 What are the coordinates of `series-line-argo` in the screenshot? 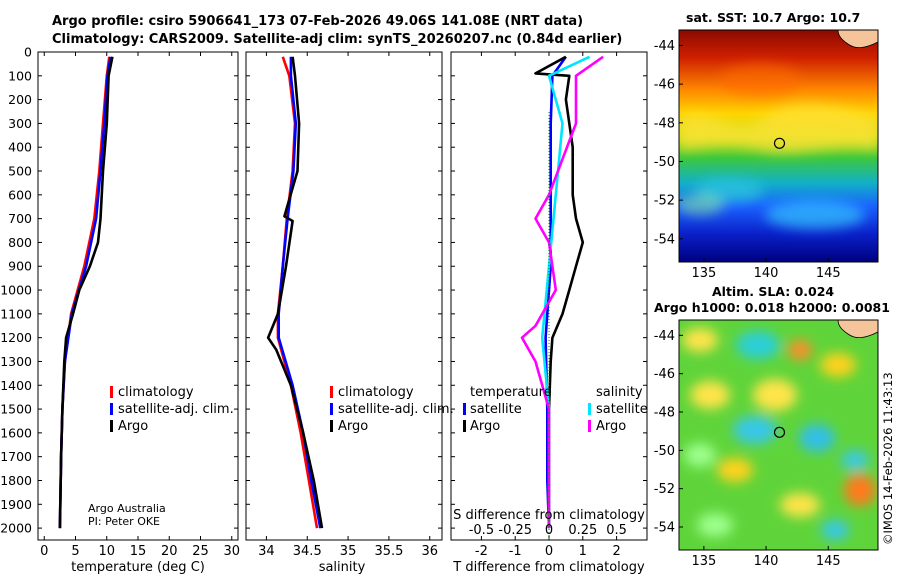 It's located at (86, 292).